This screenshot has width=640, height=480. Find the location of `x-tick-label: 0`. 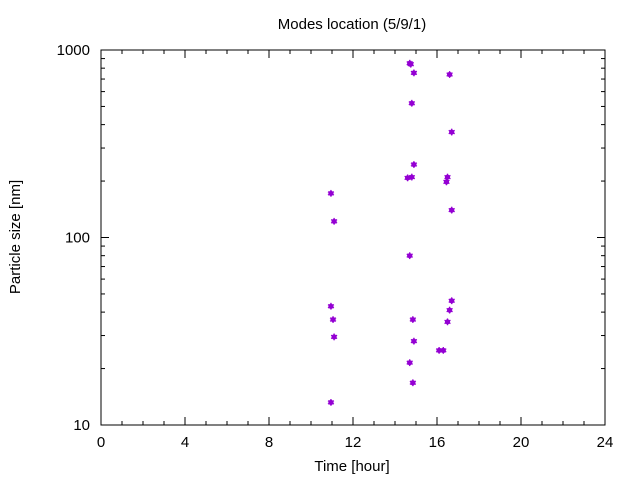

x-tick-label: 0 is located at coordinates (101, 442).